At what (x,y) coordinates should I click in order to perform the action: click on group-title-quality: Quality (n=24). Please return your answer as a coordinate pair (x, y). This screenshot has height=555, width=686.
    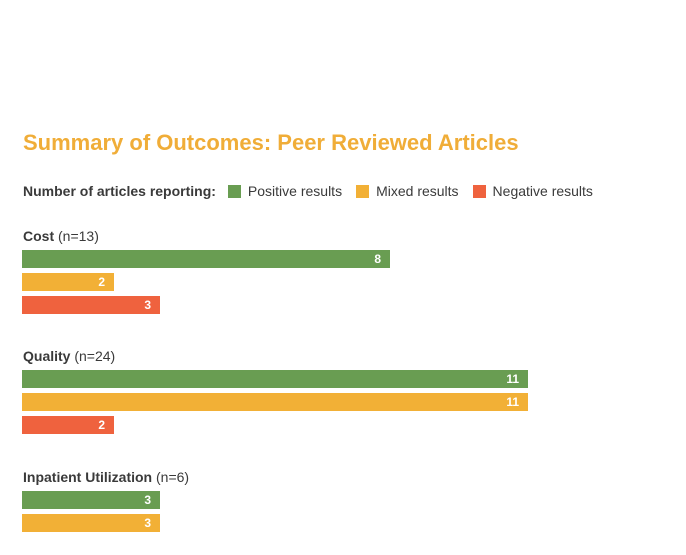
    Looking at the image, I should click on (275, 356).